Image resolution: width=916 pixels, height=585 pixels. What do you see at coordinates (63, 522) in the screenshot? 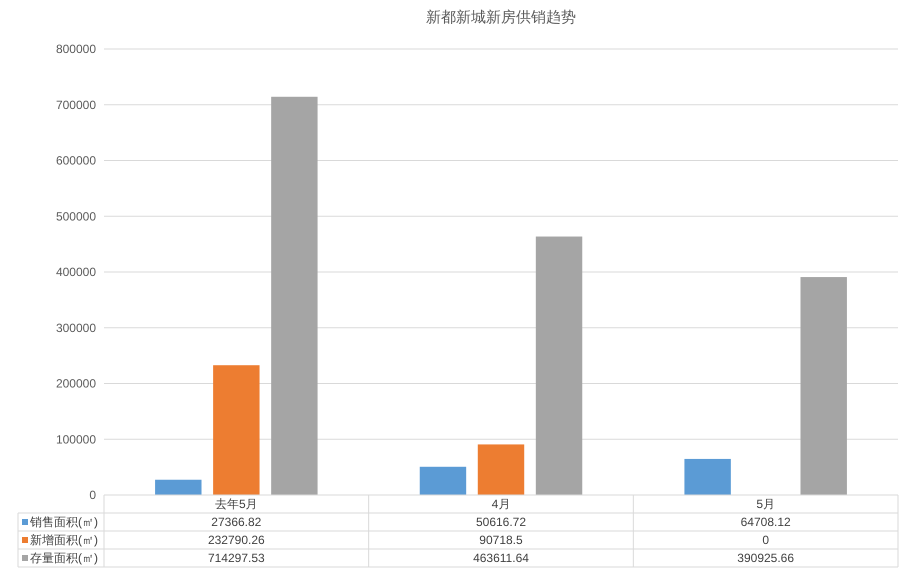
I see `legend-label: 销售面积(㎡)` at bounding box center [63, 522].